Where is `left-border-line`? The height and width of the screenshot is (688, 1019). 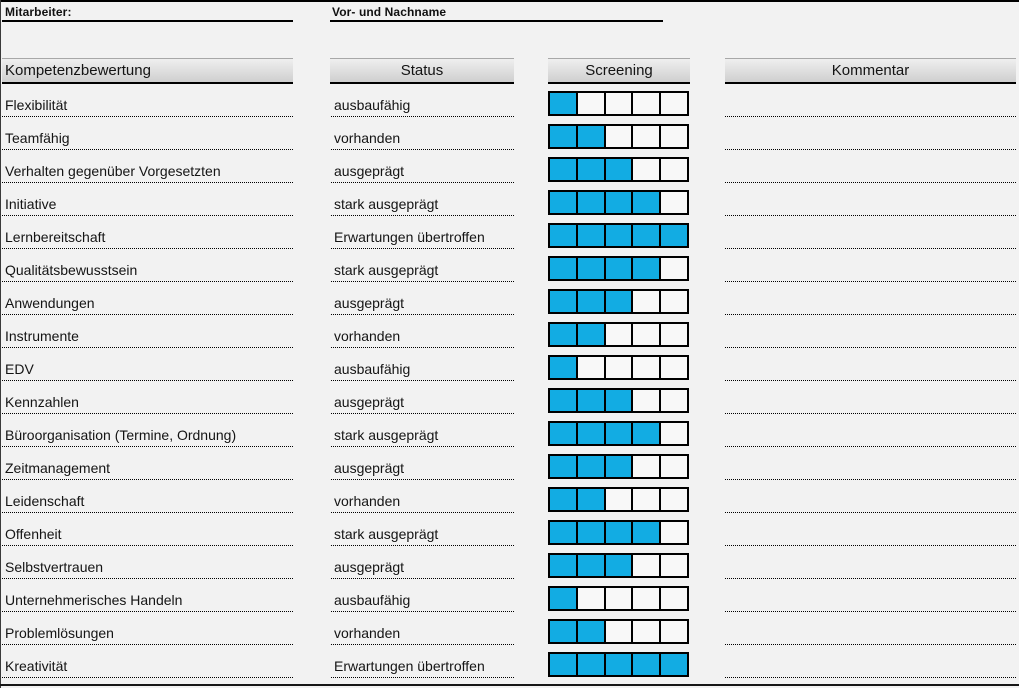 left-border-line is located at coordinates (0, 344).